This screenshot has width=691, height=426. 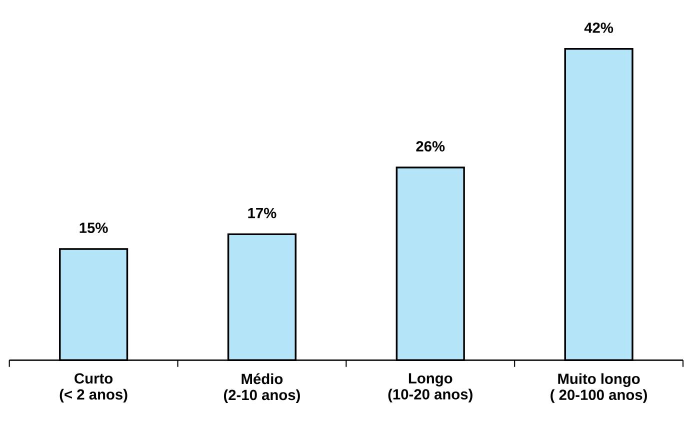 I want to click on data-label: 15%, so click(x=94, y=228).